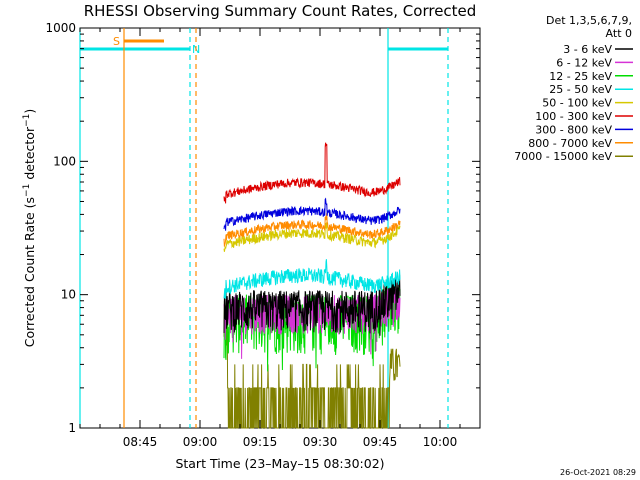 The height and width of the screenshot is (480, 640). Describe the element at coordinates (312, 305) in the screenshot. I see `series-line-3-6-kev` at that location.